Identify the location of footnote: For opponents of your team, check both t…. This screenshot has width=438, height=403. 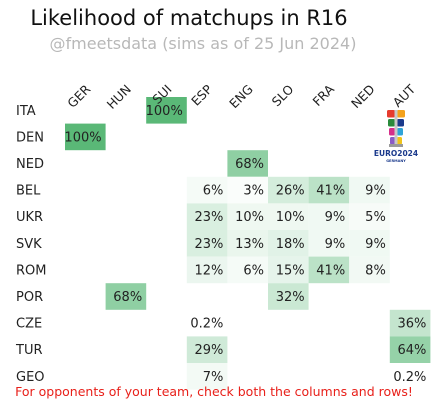
(214, 391).